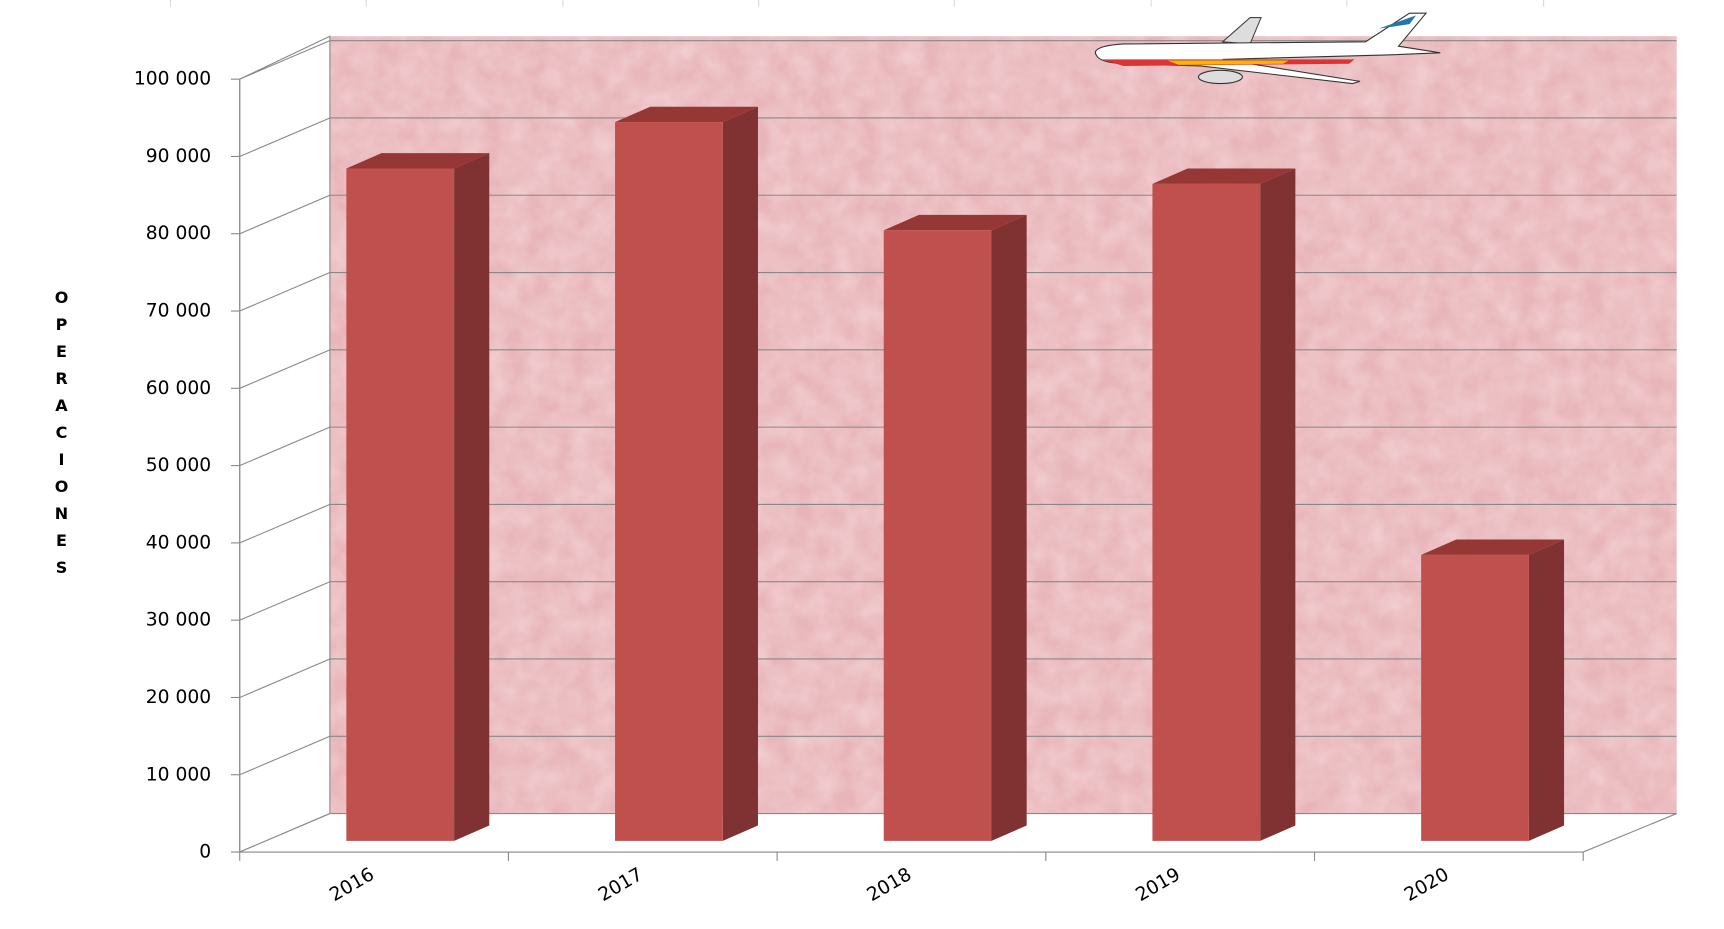 The height and width of the screenshot is (929, 1724). What do you see at coordinates (178, 311) in the screenshot?
I see `y-tick-label: 70 000` at bounding box center [178, 311].